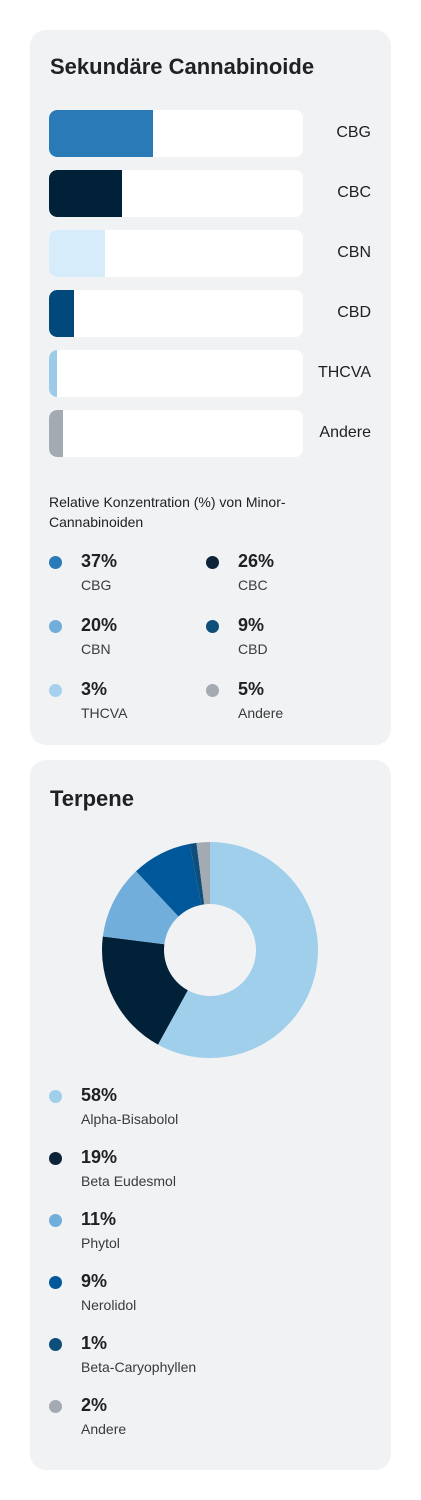 The height and width of the screenshot is (1500, 421). I want to click on legend-label: Alpha-Bisabolol, so click(130, 1119).